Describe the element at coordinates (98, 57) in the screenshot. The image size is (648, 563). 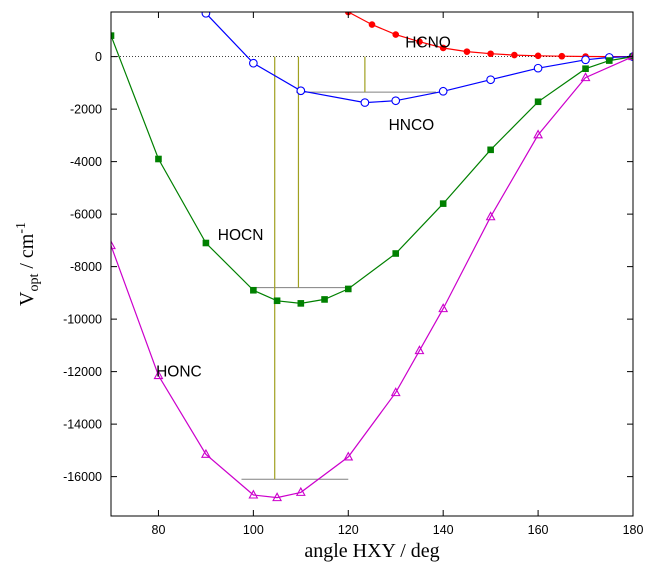
I see `y-tick-label: 0` at that location.